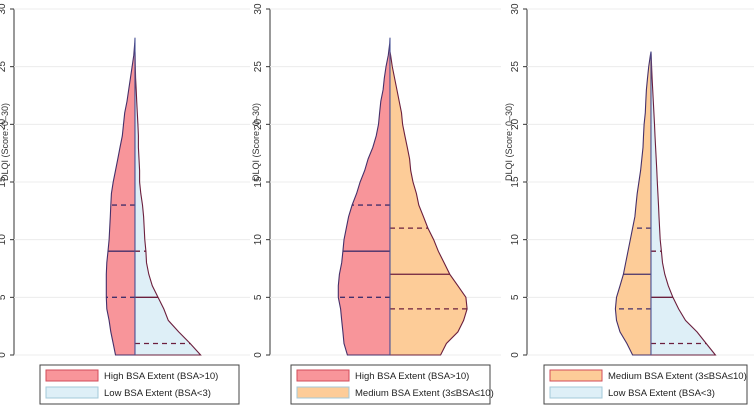 The image size is (755, 408). Describe the element at coordinates (424, 393) in the screenshot. I see `legend-label-right: Medium BSA Extent (3≤BSA≤10)` at that location.